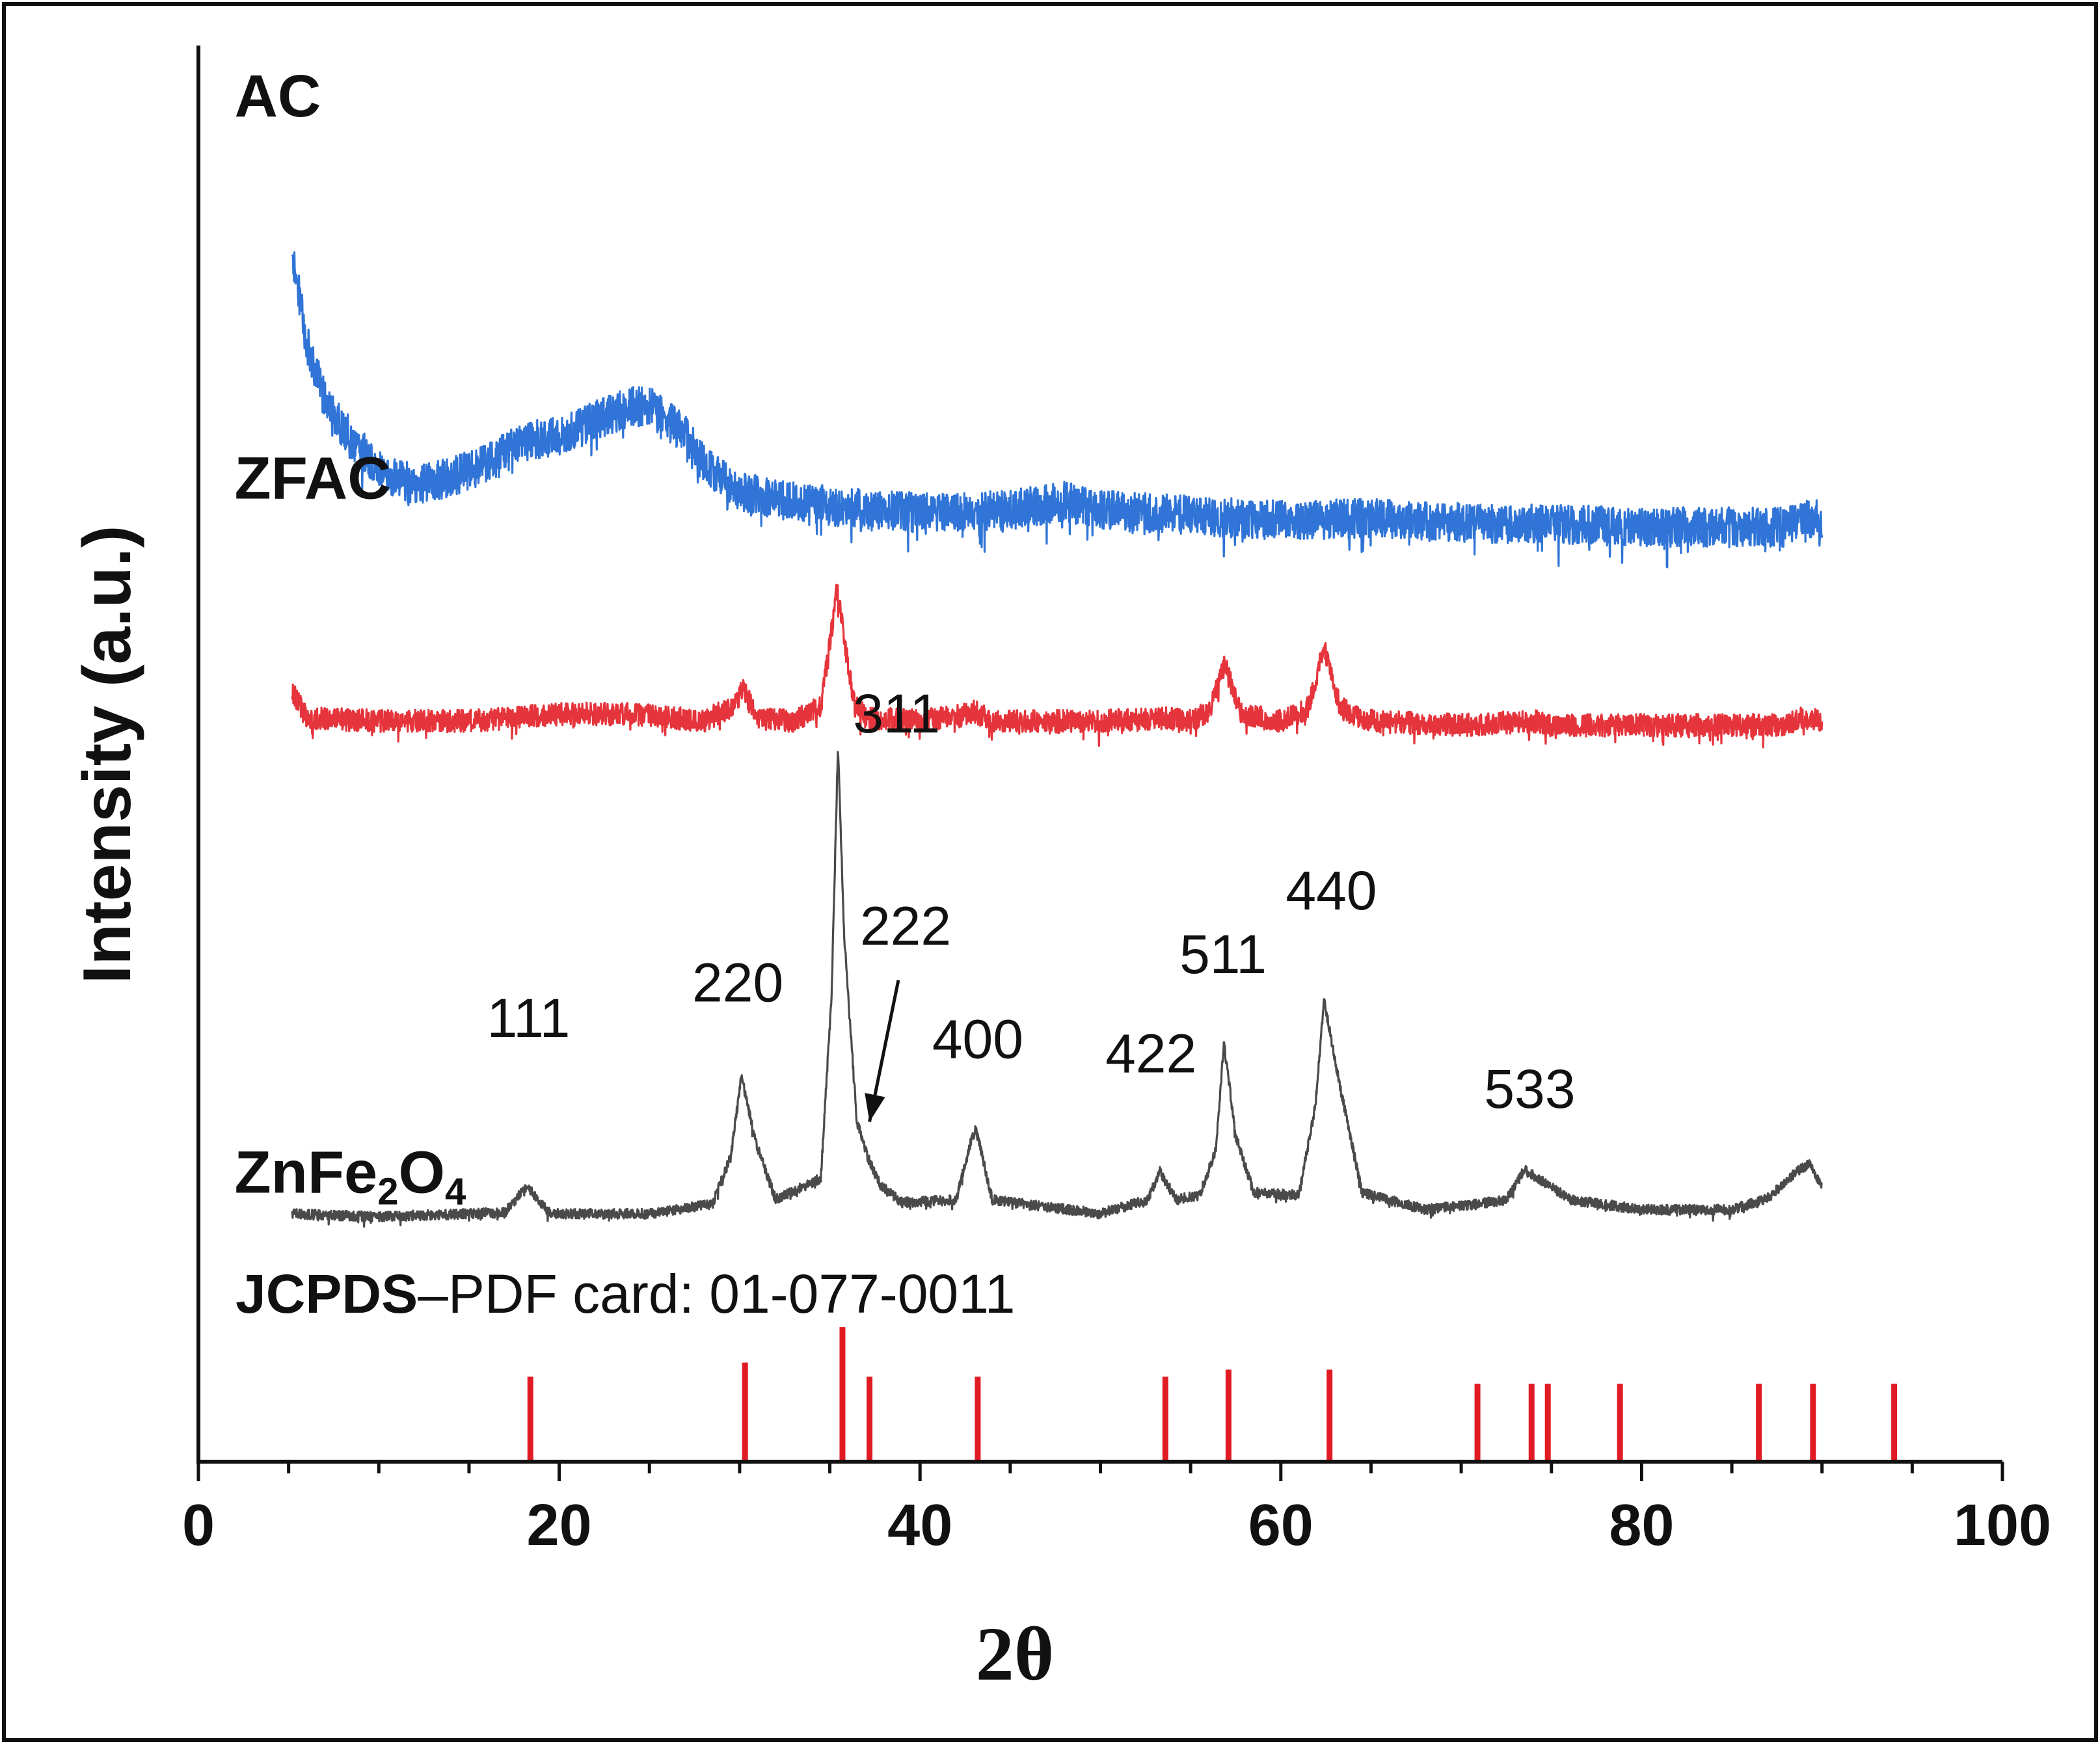  I want to click on reference-card-bold: JCPDS, so click(327, 1294).